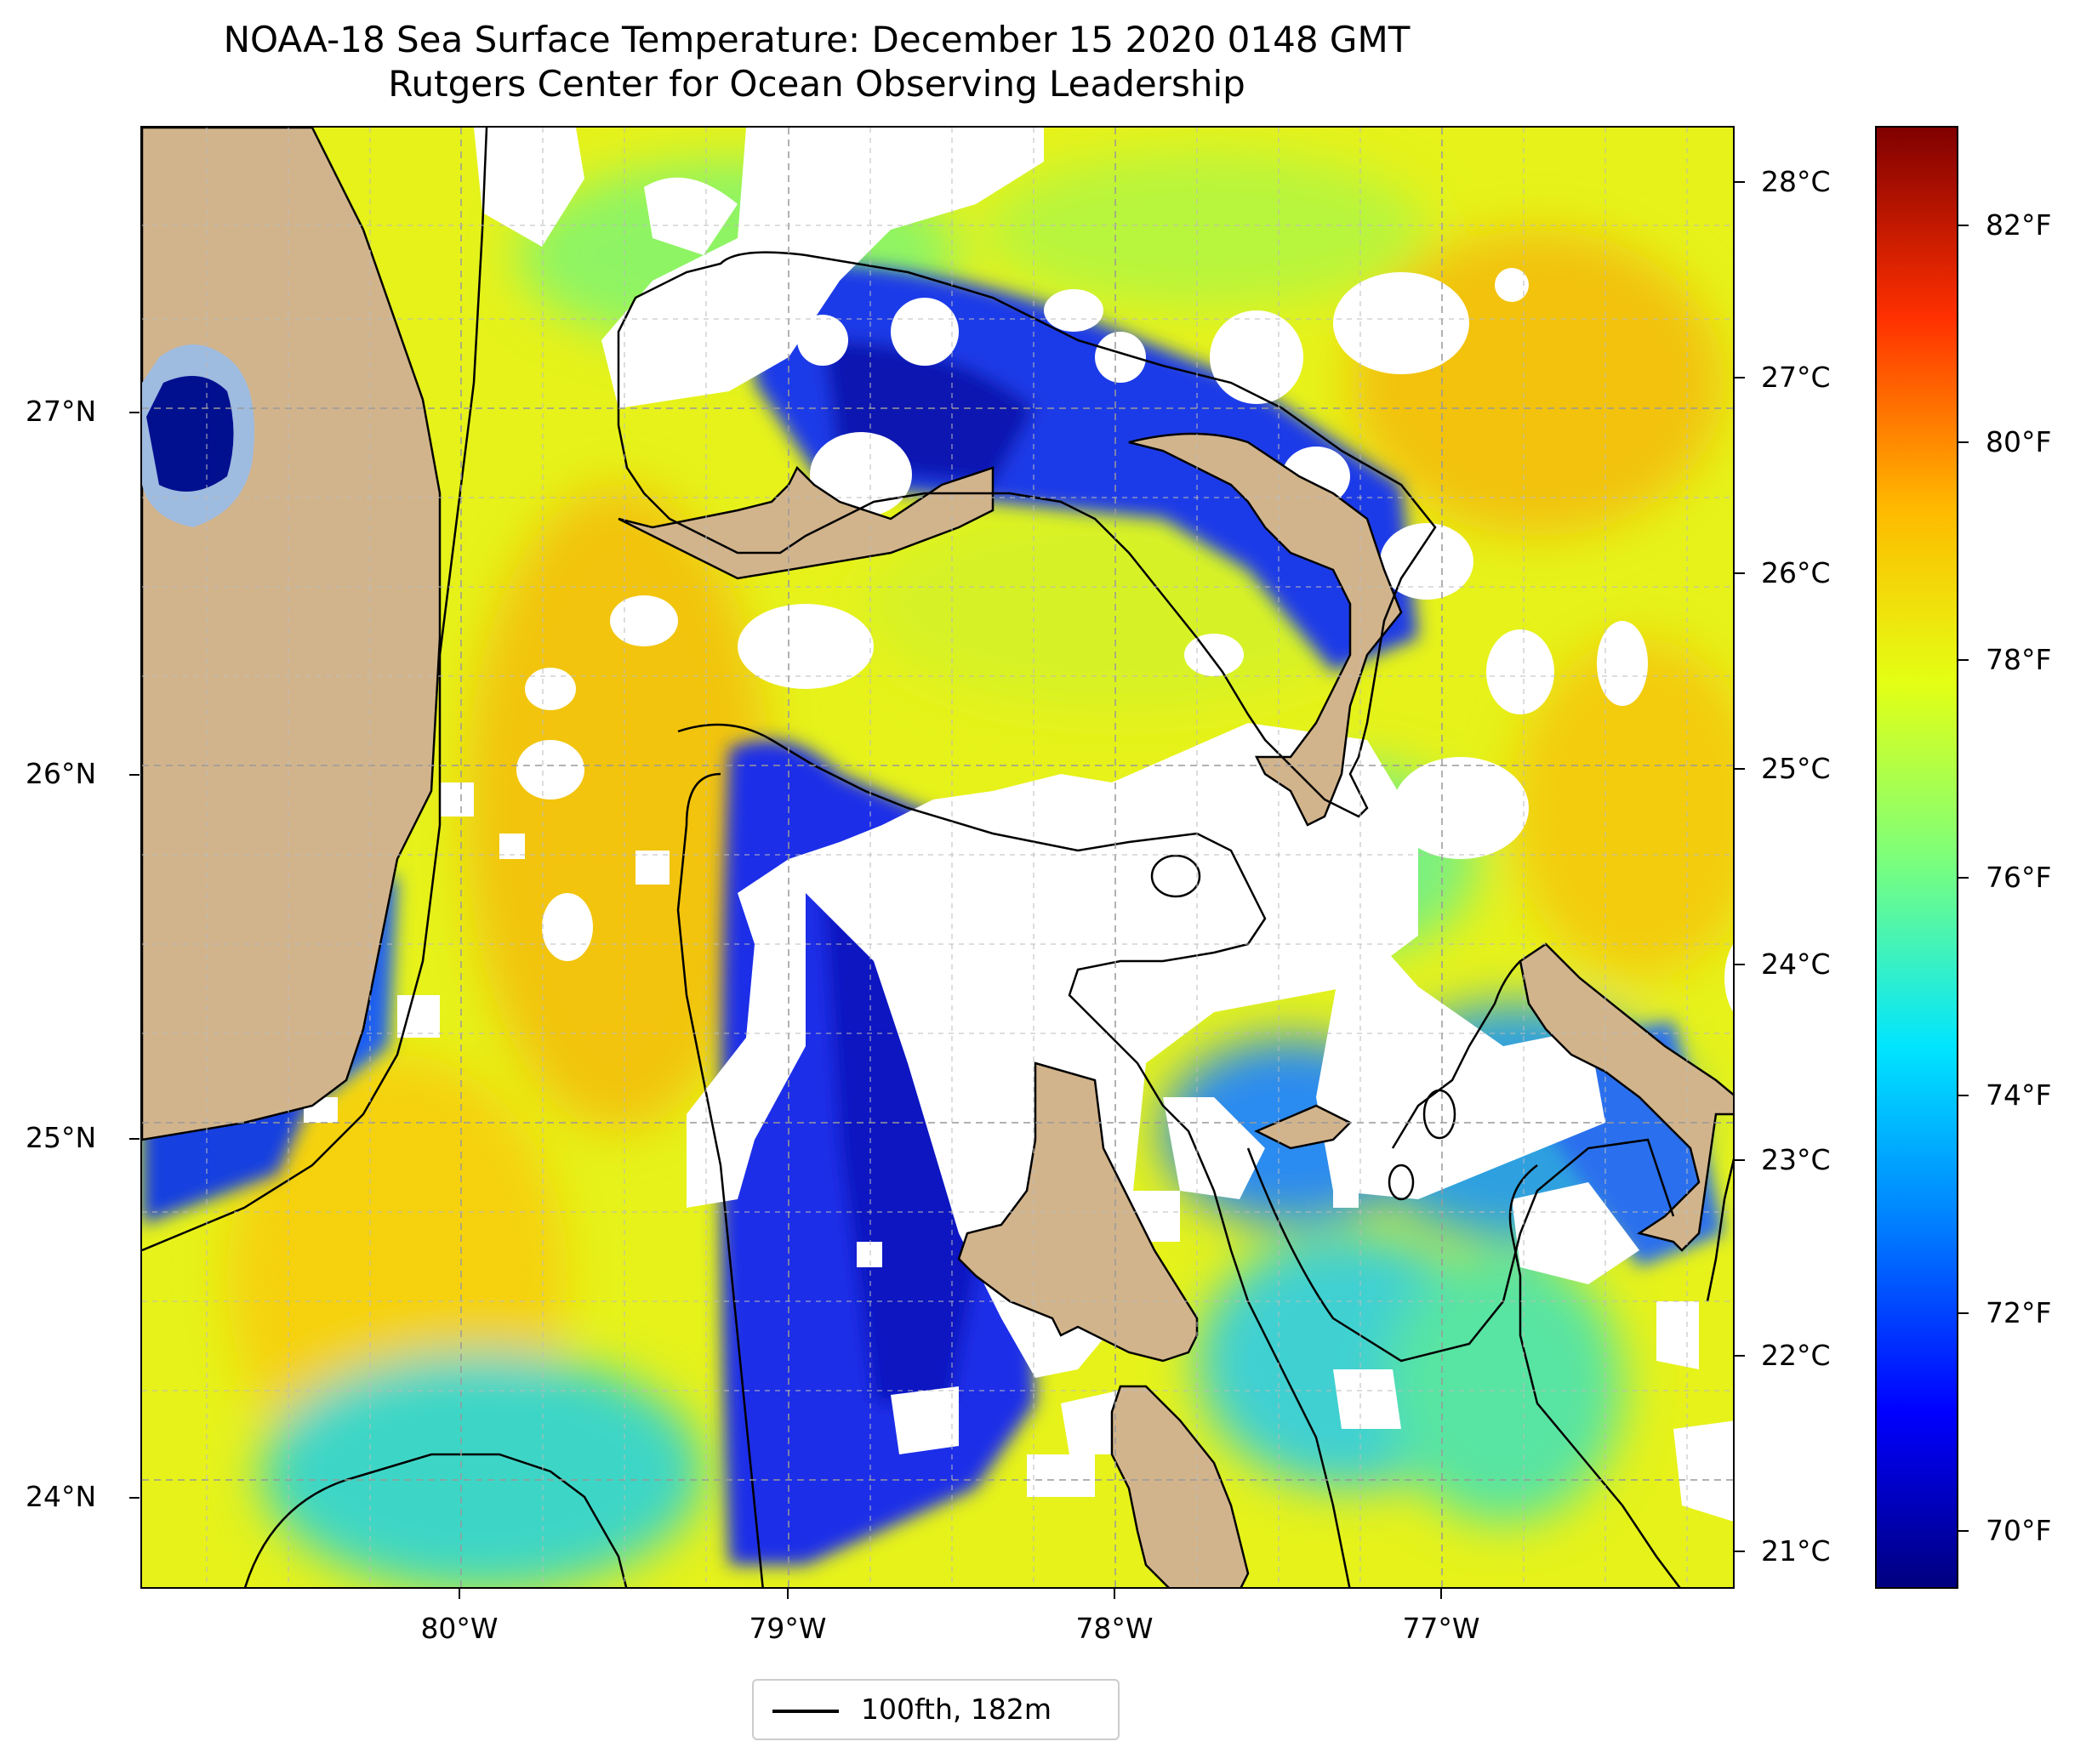 Image resolution: width=2086 pixels, height=1764 pixels. Describe the element at coordinates (1917, 857) in the screenshot. I see `colorbar` at that location.